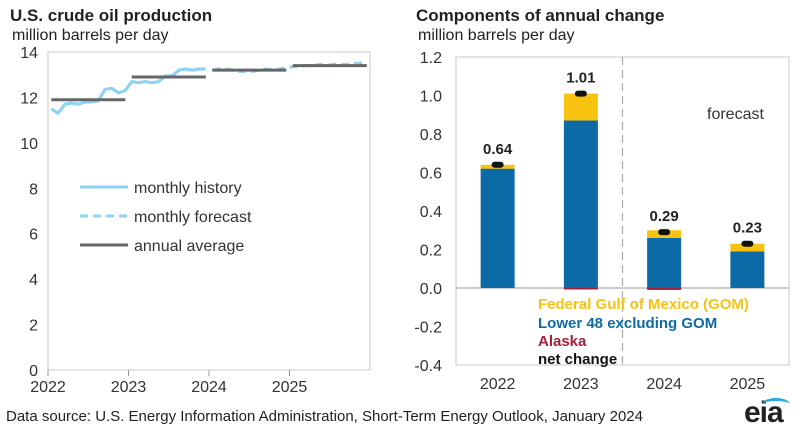  What do you see at coordinates (627, 323) in the screenshot?
I see `legend-lower48: Lower 48 excluding GOM` at bounding box center [627, 323].